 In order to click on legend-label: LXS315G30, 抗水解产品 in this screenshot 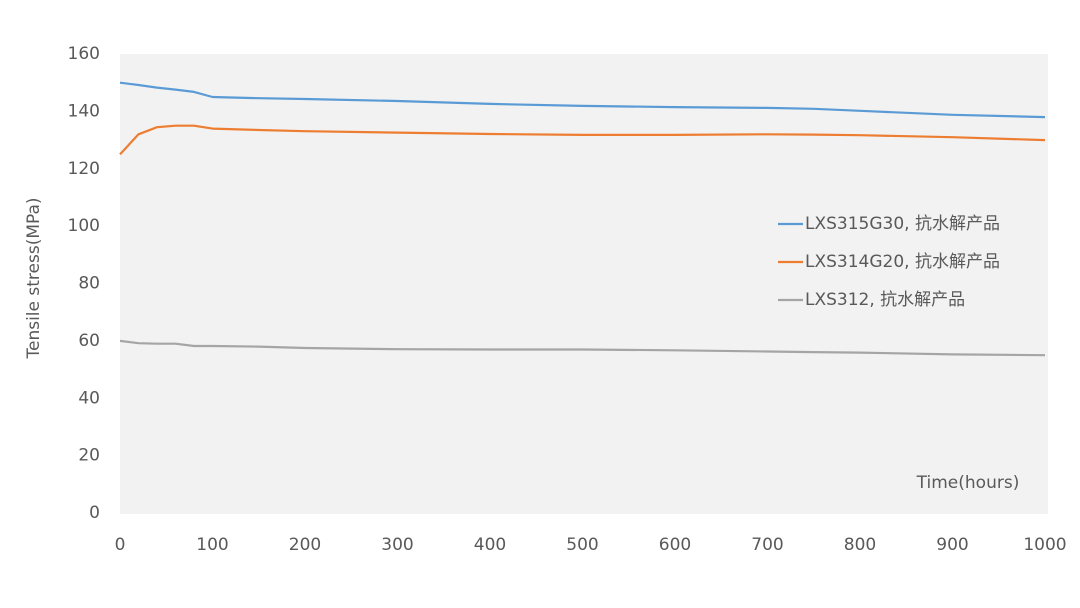, I will do `click(902, 224)`.